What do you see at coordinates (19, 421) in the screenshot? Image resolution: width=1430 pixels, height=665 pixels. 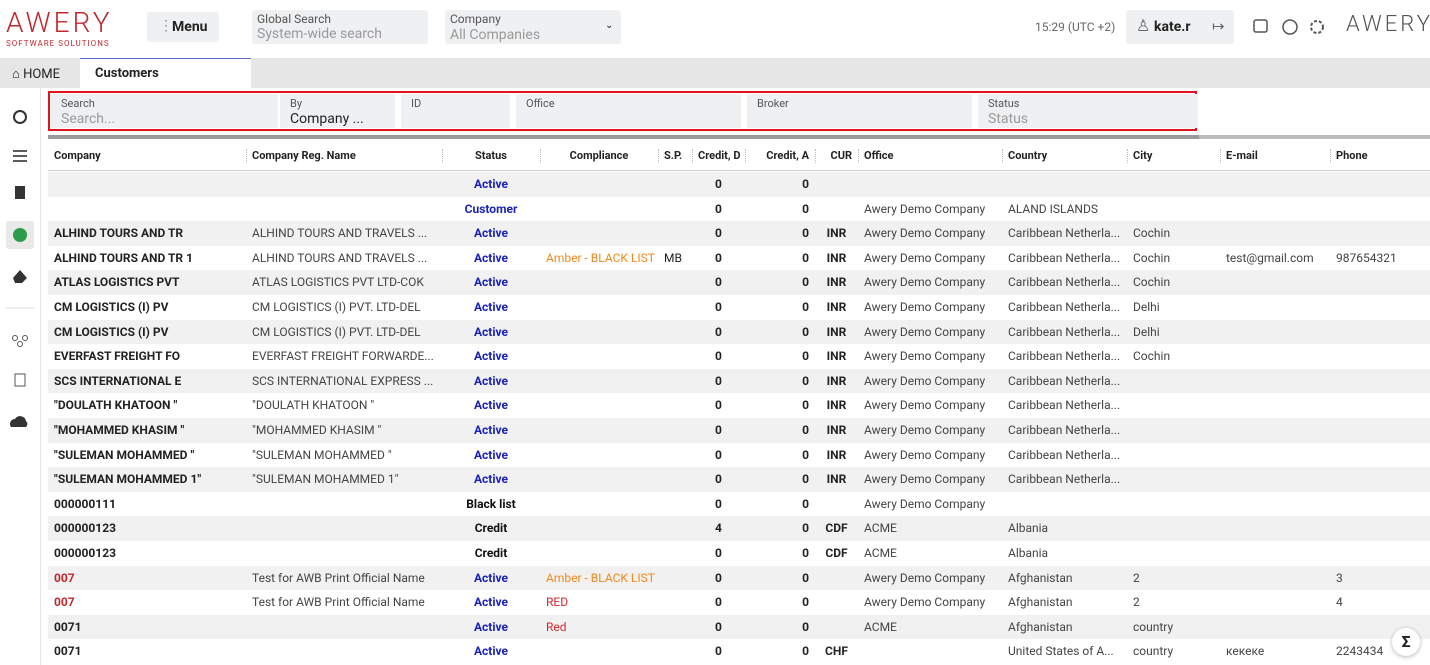 I see `upload-icon` at bounding box center [19, 421].